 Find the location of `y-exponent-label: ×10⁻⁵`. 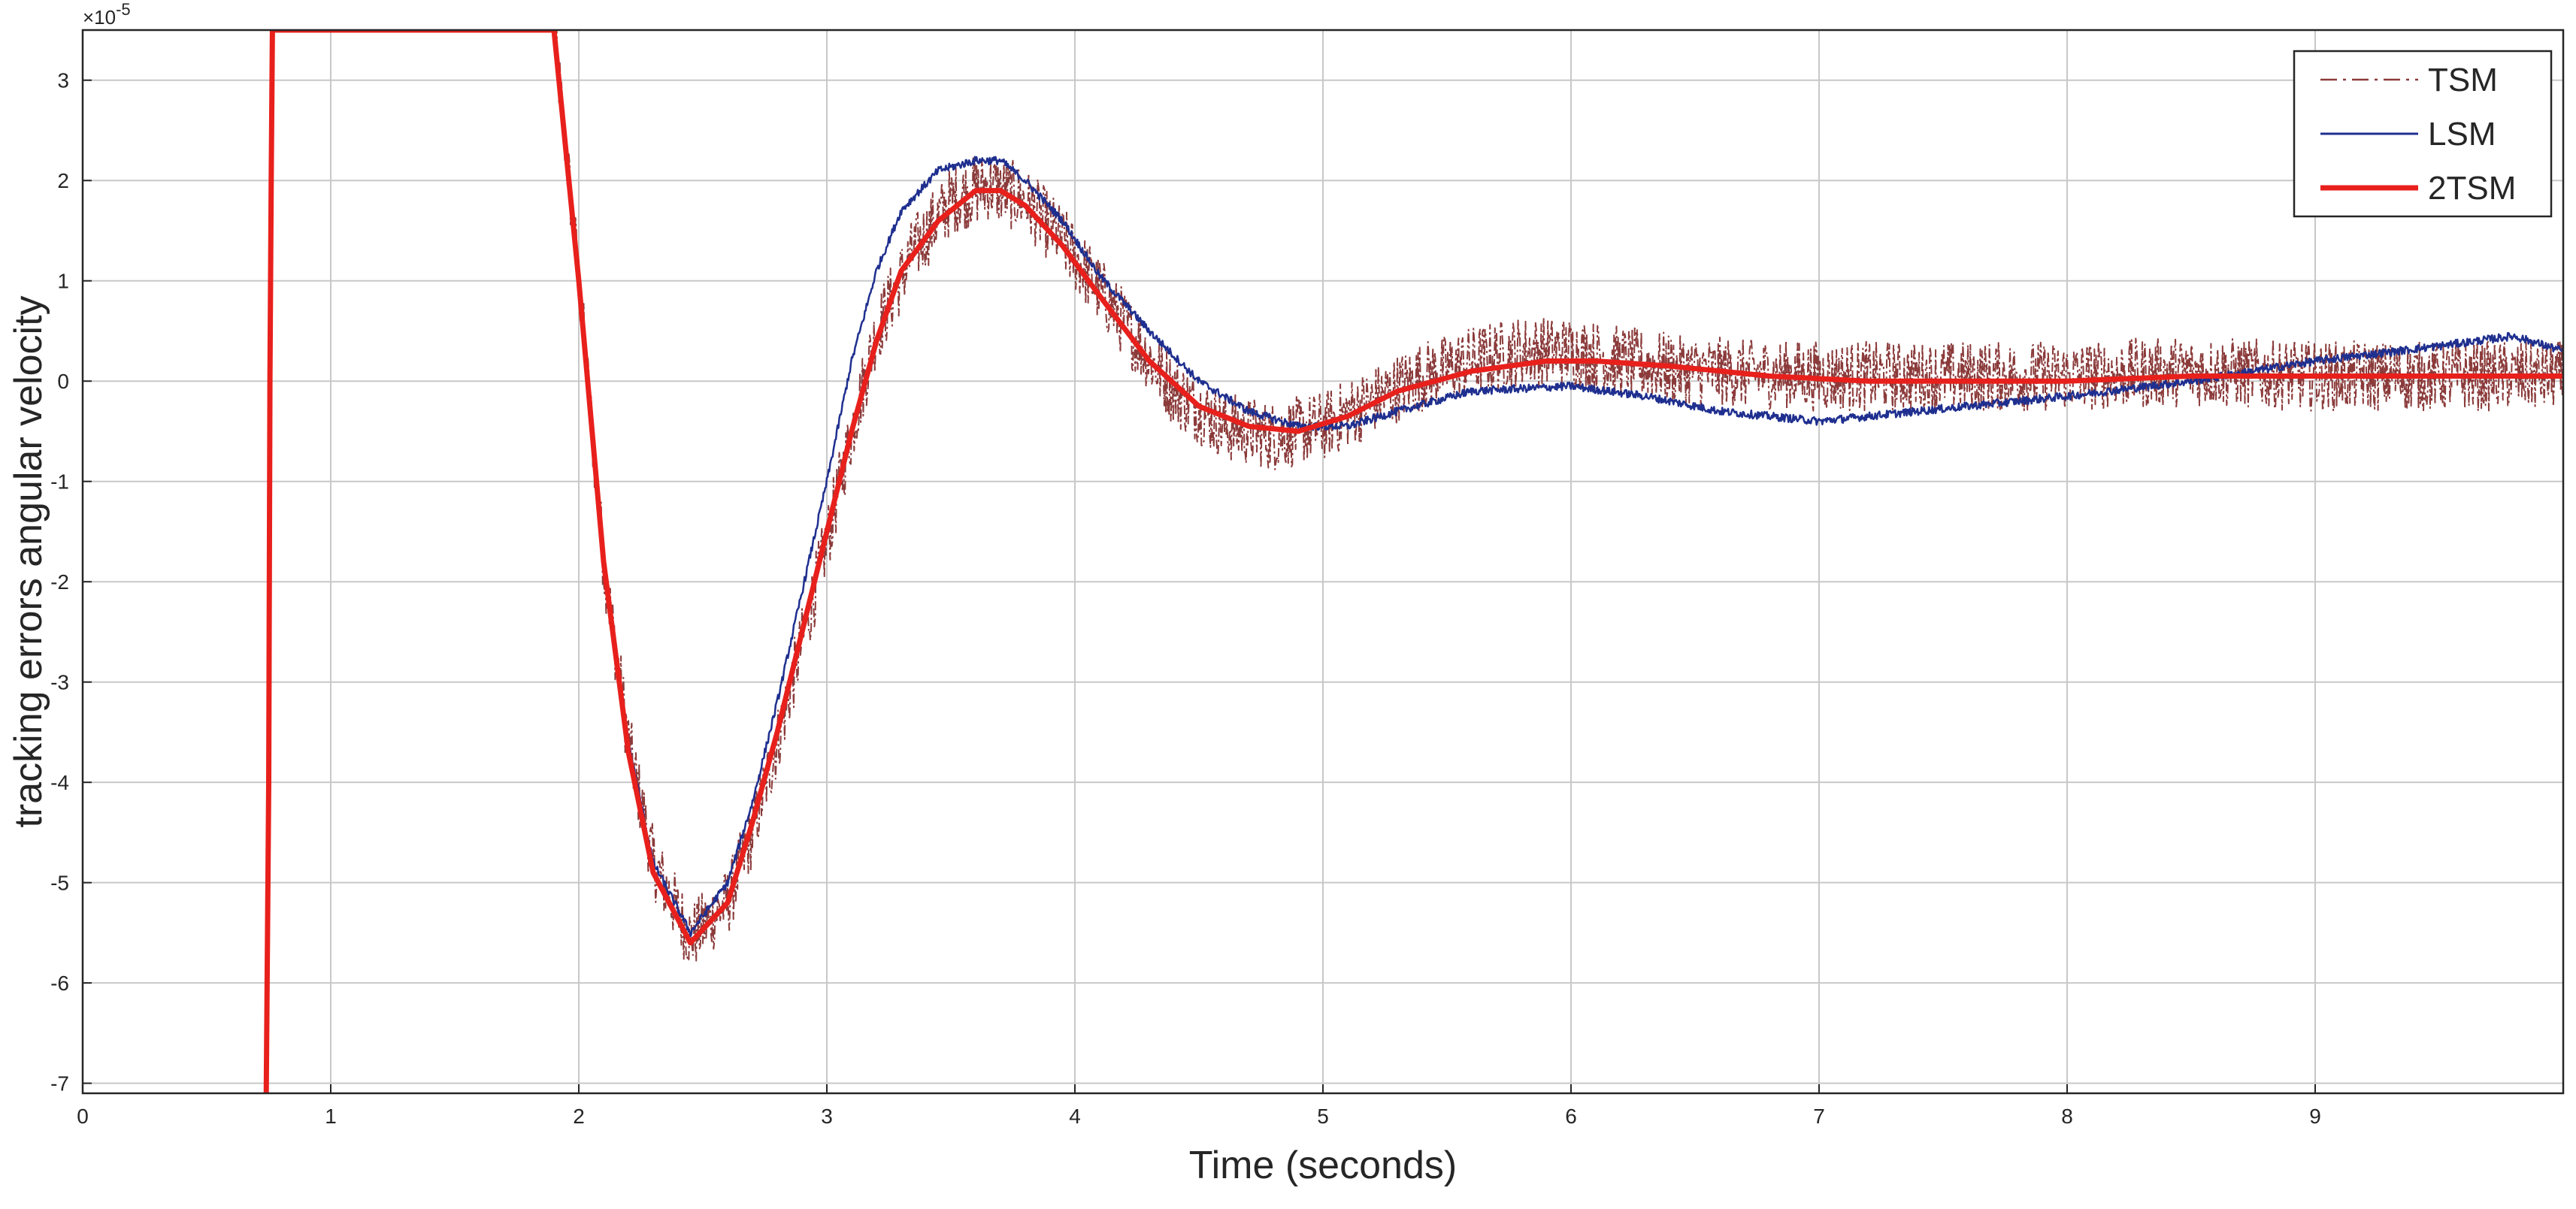

y-exponent-label: ×10⁻⁵ is located at coordinates (107, 14).